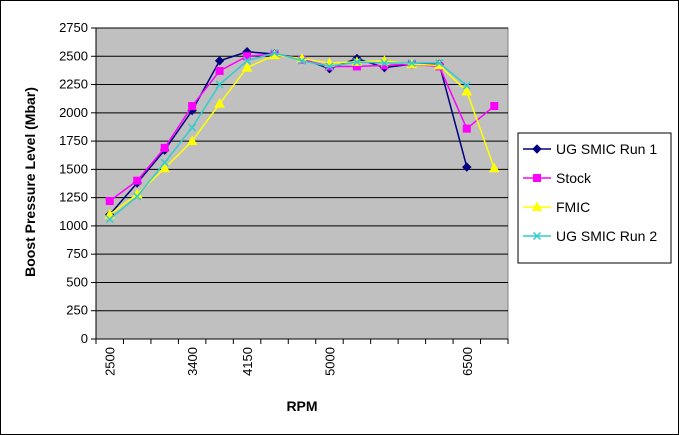 This screenshot has height=435, width=679. What do you see at coordinates (73, 168) in the screenshot?
I see `y-tick-label: 1500` at bounding box center [73, 168].